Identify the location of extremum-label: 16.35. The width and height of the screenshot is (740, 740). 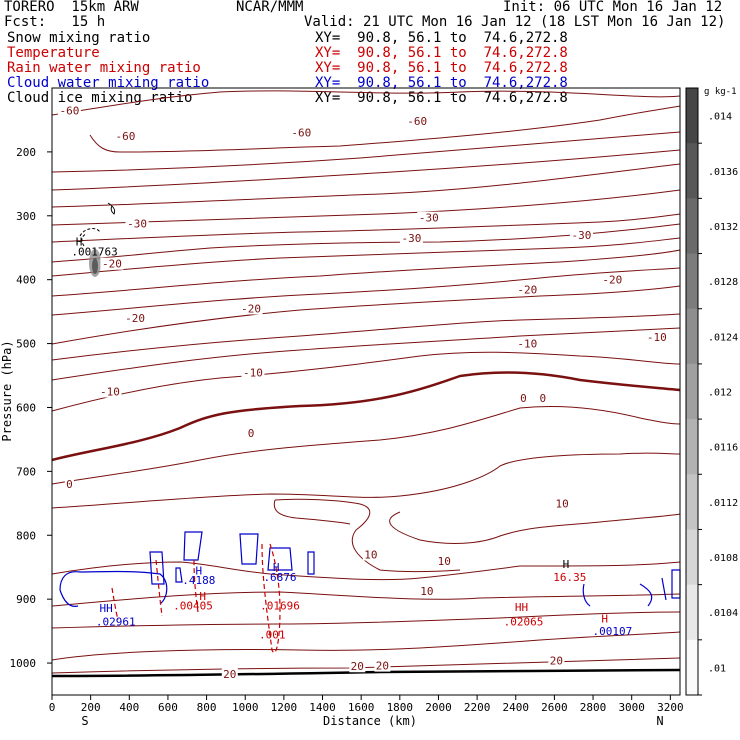
(569, 577).